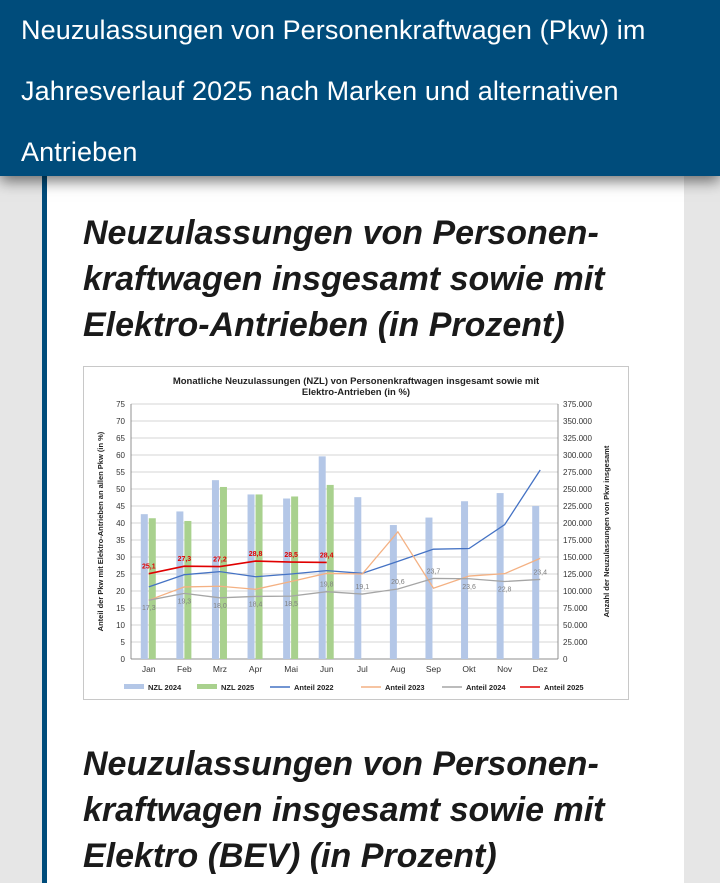 The width and height of the screenshot is (720, 883). Describe the element at coordinates (575, 625) in the screenshot. I see `y-right-tick-label: 50.000` at that location.